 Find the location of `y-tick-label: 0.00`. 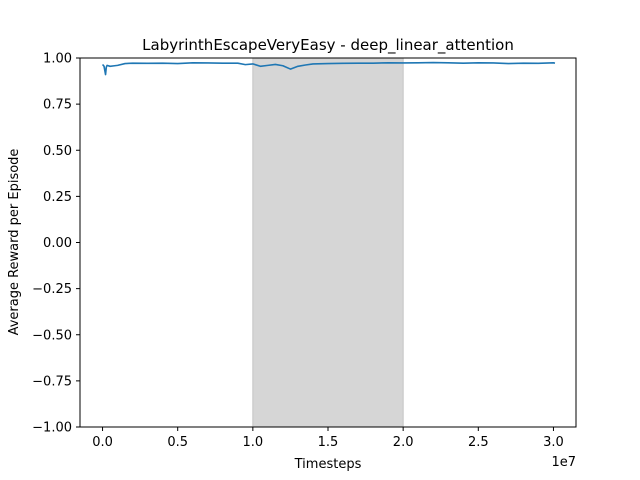

y-tick-label: 0.00 is located at coordinates (57, 243).